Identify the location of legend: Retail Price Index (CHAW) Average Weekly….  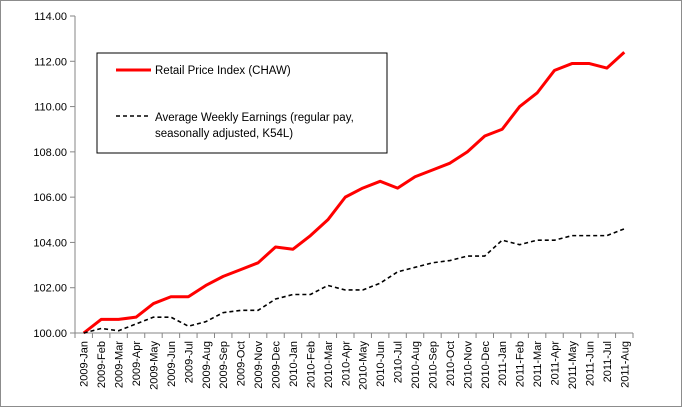
(242, 103).